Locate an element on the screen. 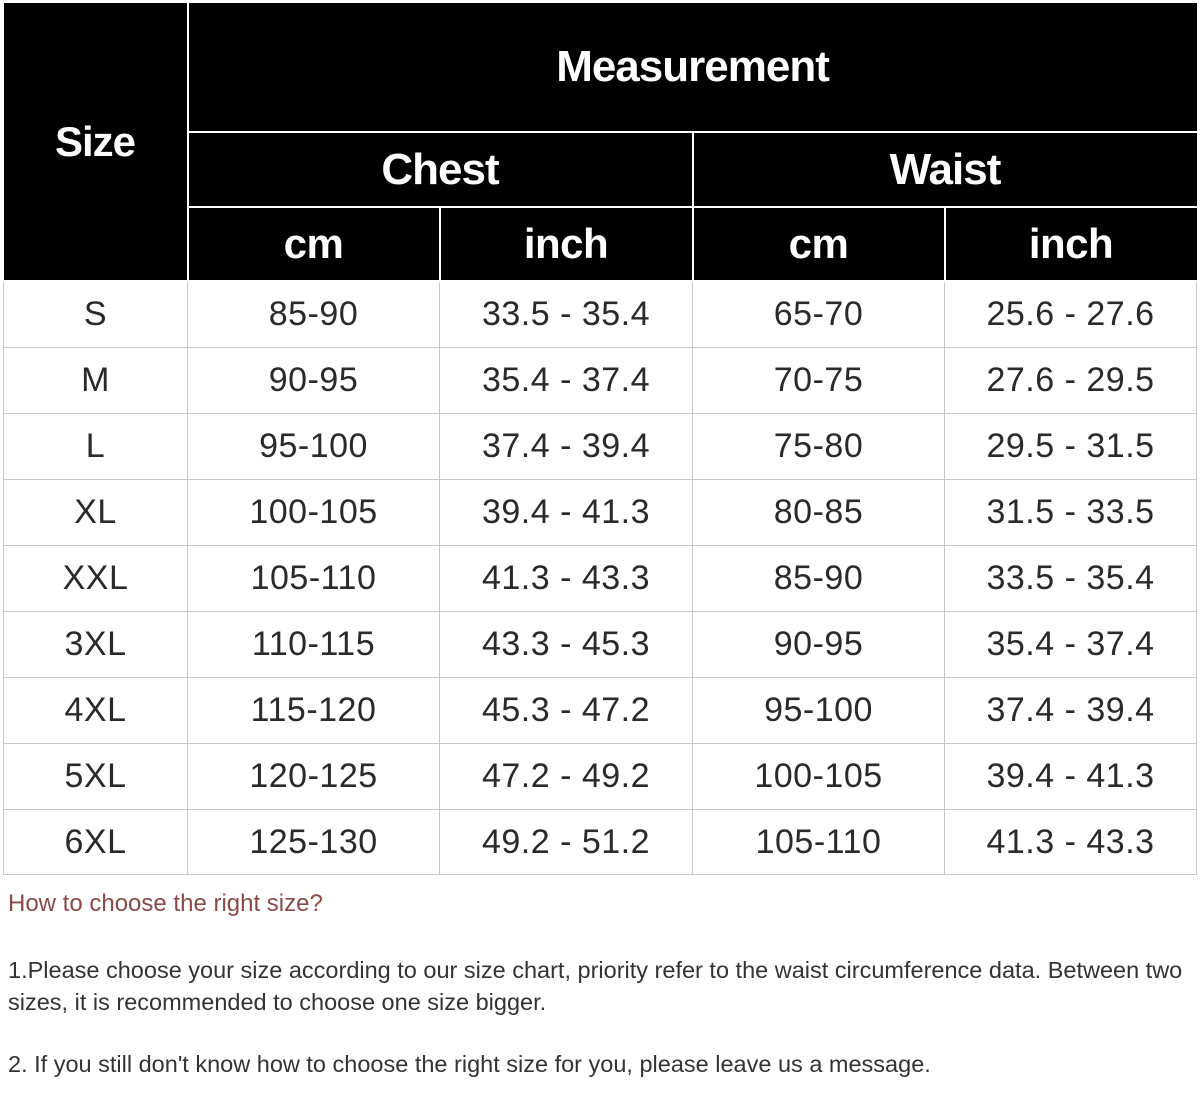 This screenshot has height=1110, width=1200. size-guide-question: How to choose the right size? is located at coordinates (165, 903).